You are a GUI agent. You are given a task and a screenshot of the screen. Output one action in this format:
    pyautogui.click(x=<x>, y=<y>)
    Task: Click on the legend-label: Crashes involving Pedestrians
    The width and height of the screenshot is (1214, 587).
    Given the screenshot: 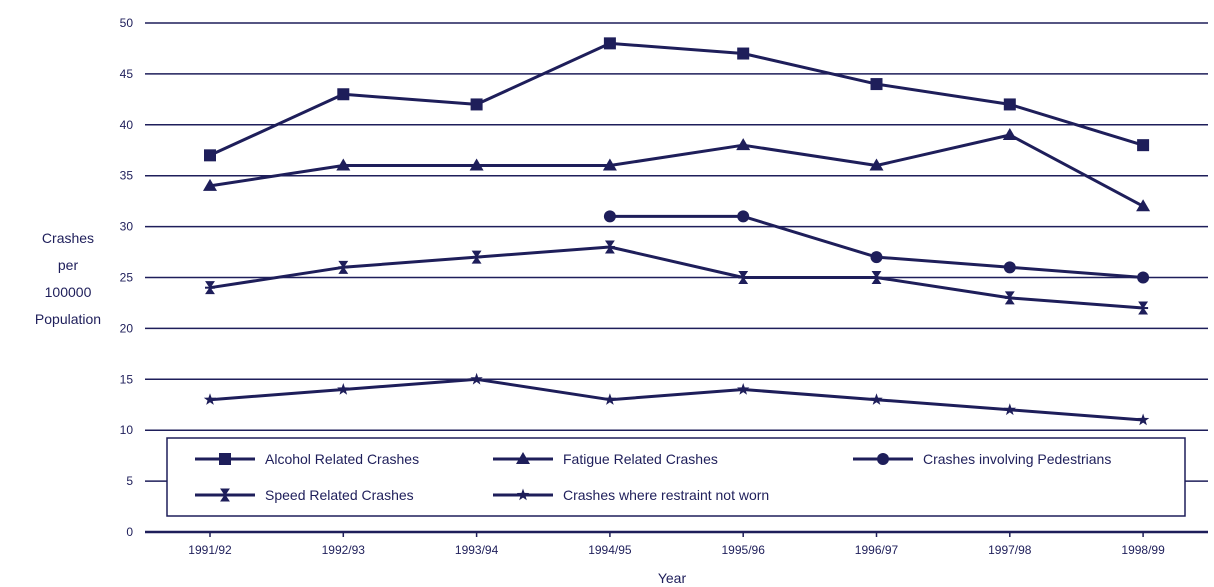 What is the action you would take?
    pyautogui.click(x=1017, y=459)
    